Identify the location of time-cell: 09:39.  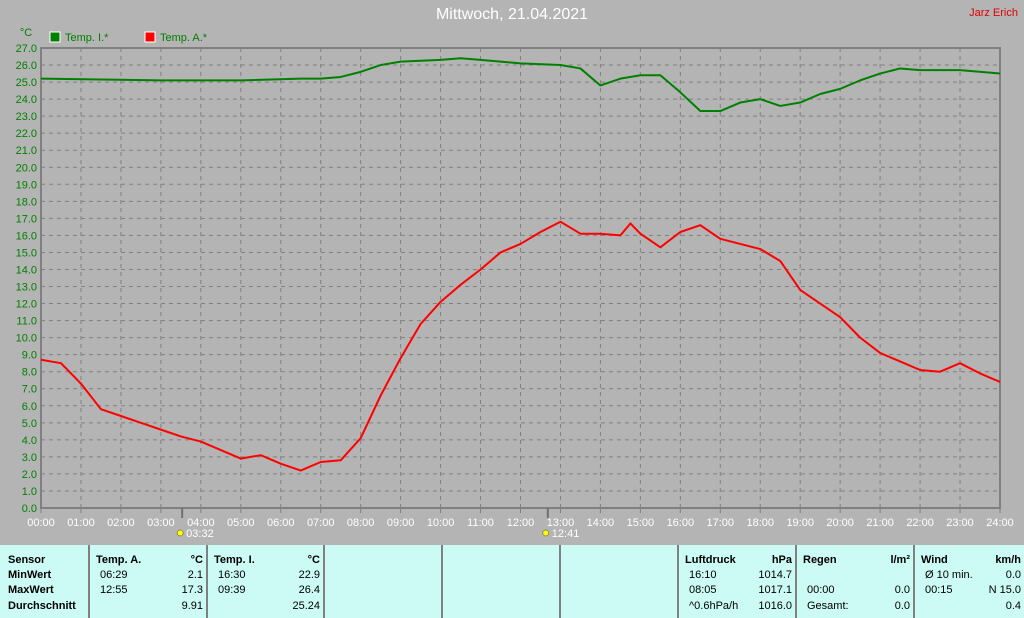
(232, 590).